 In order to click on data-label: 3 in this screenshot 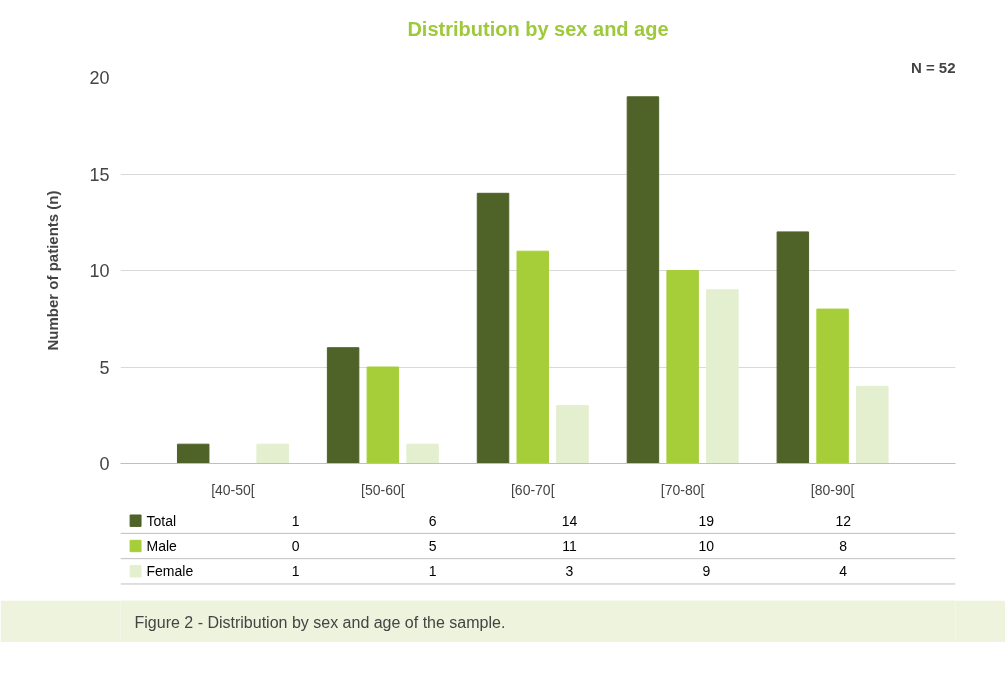, I will do `click(569, 571)`.